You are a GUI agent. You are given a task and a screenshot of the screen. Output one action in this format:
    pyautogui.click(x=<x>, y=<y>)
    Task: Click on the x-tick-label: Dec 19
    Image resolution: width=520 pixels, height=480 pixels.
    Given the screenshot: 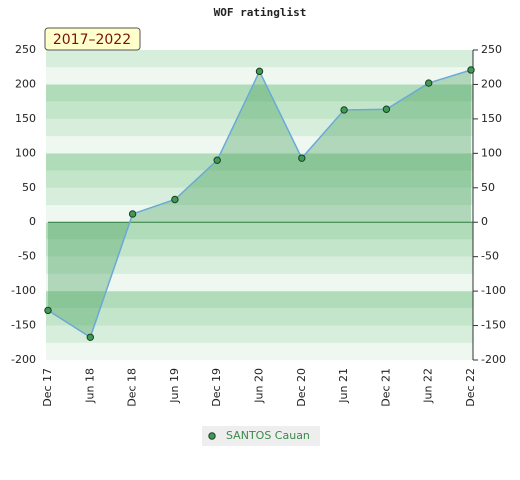 What is the action you would take?
    pyautogui.click(x=216, y=387)
    